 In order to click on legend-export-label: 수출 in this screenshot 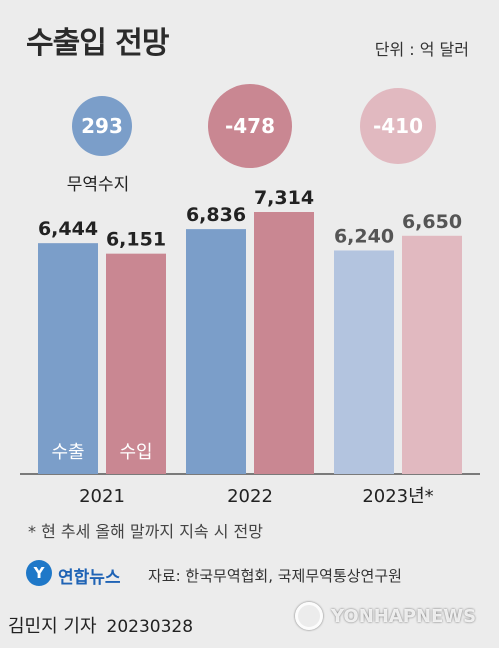, I will do `click(67, 452)`.